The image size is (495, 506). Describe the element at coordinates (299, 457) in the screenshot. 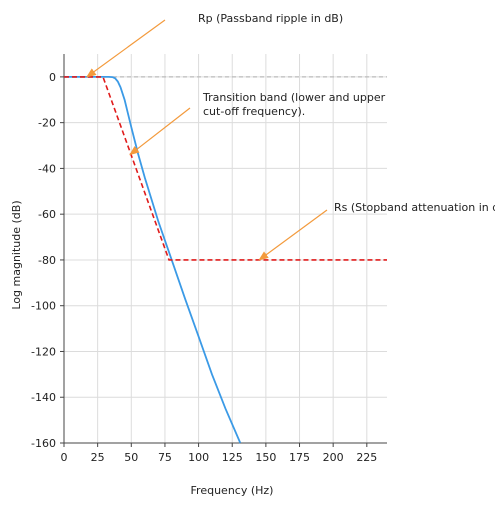

I see `x-tick-label: 175` at that location.